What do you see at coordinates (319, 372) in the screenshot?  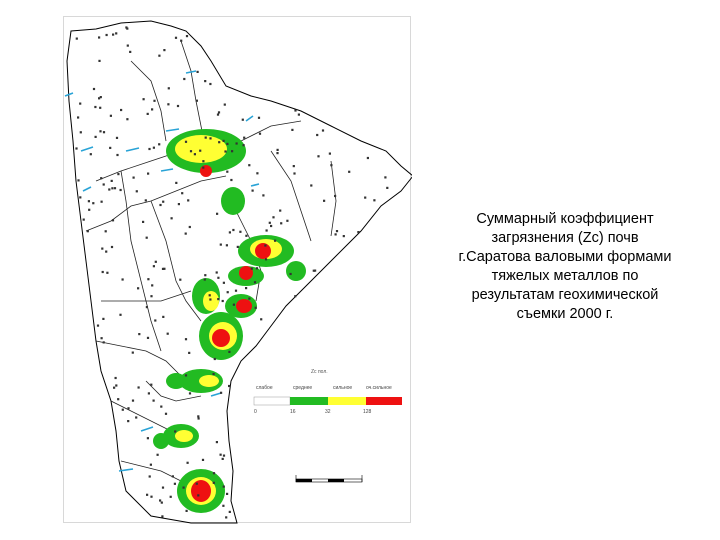 I see `legend-title: Zc пол.` at bounding box center [319, 372].